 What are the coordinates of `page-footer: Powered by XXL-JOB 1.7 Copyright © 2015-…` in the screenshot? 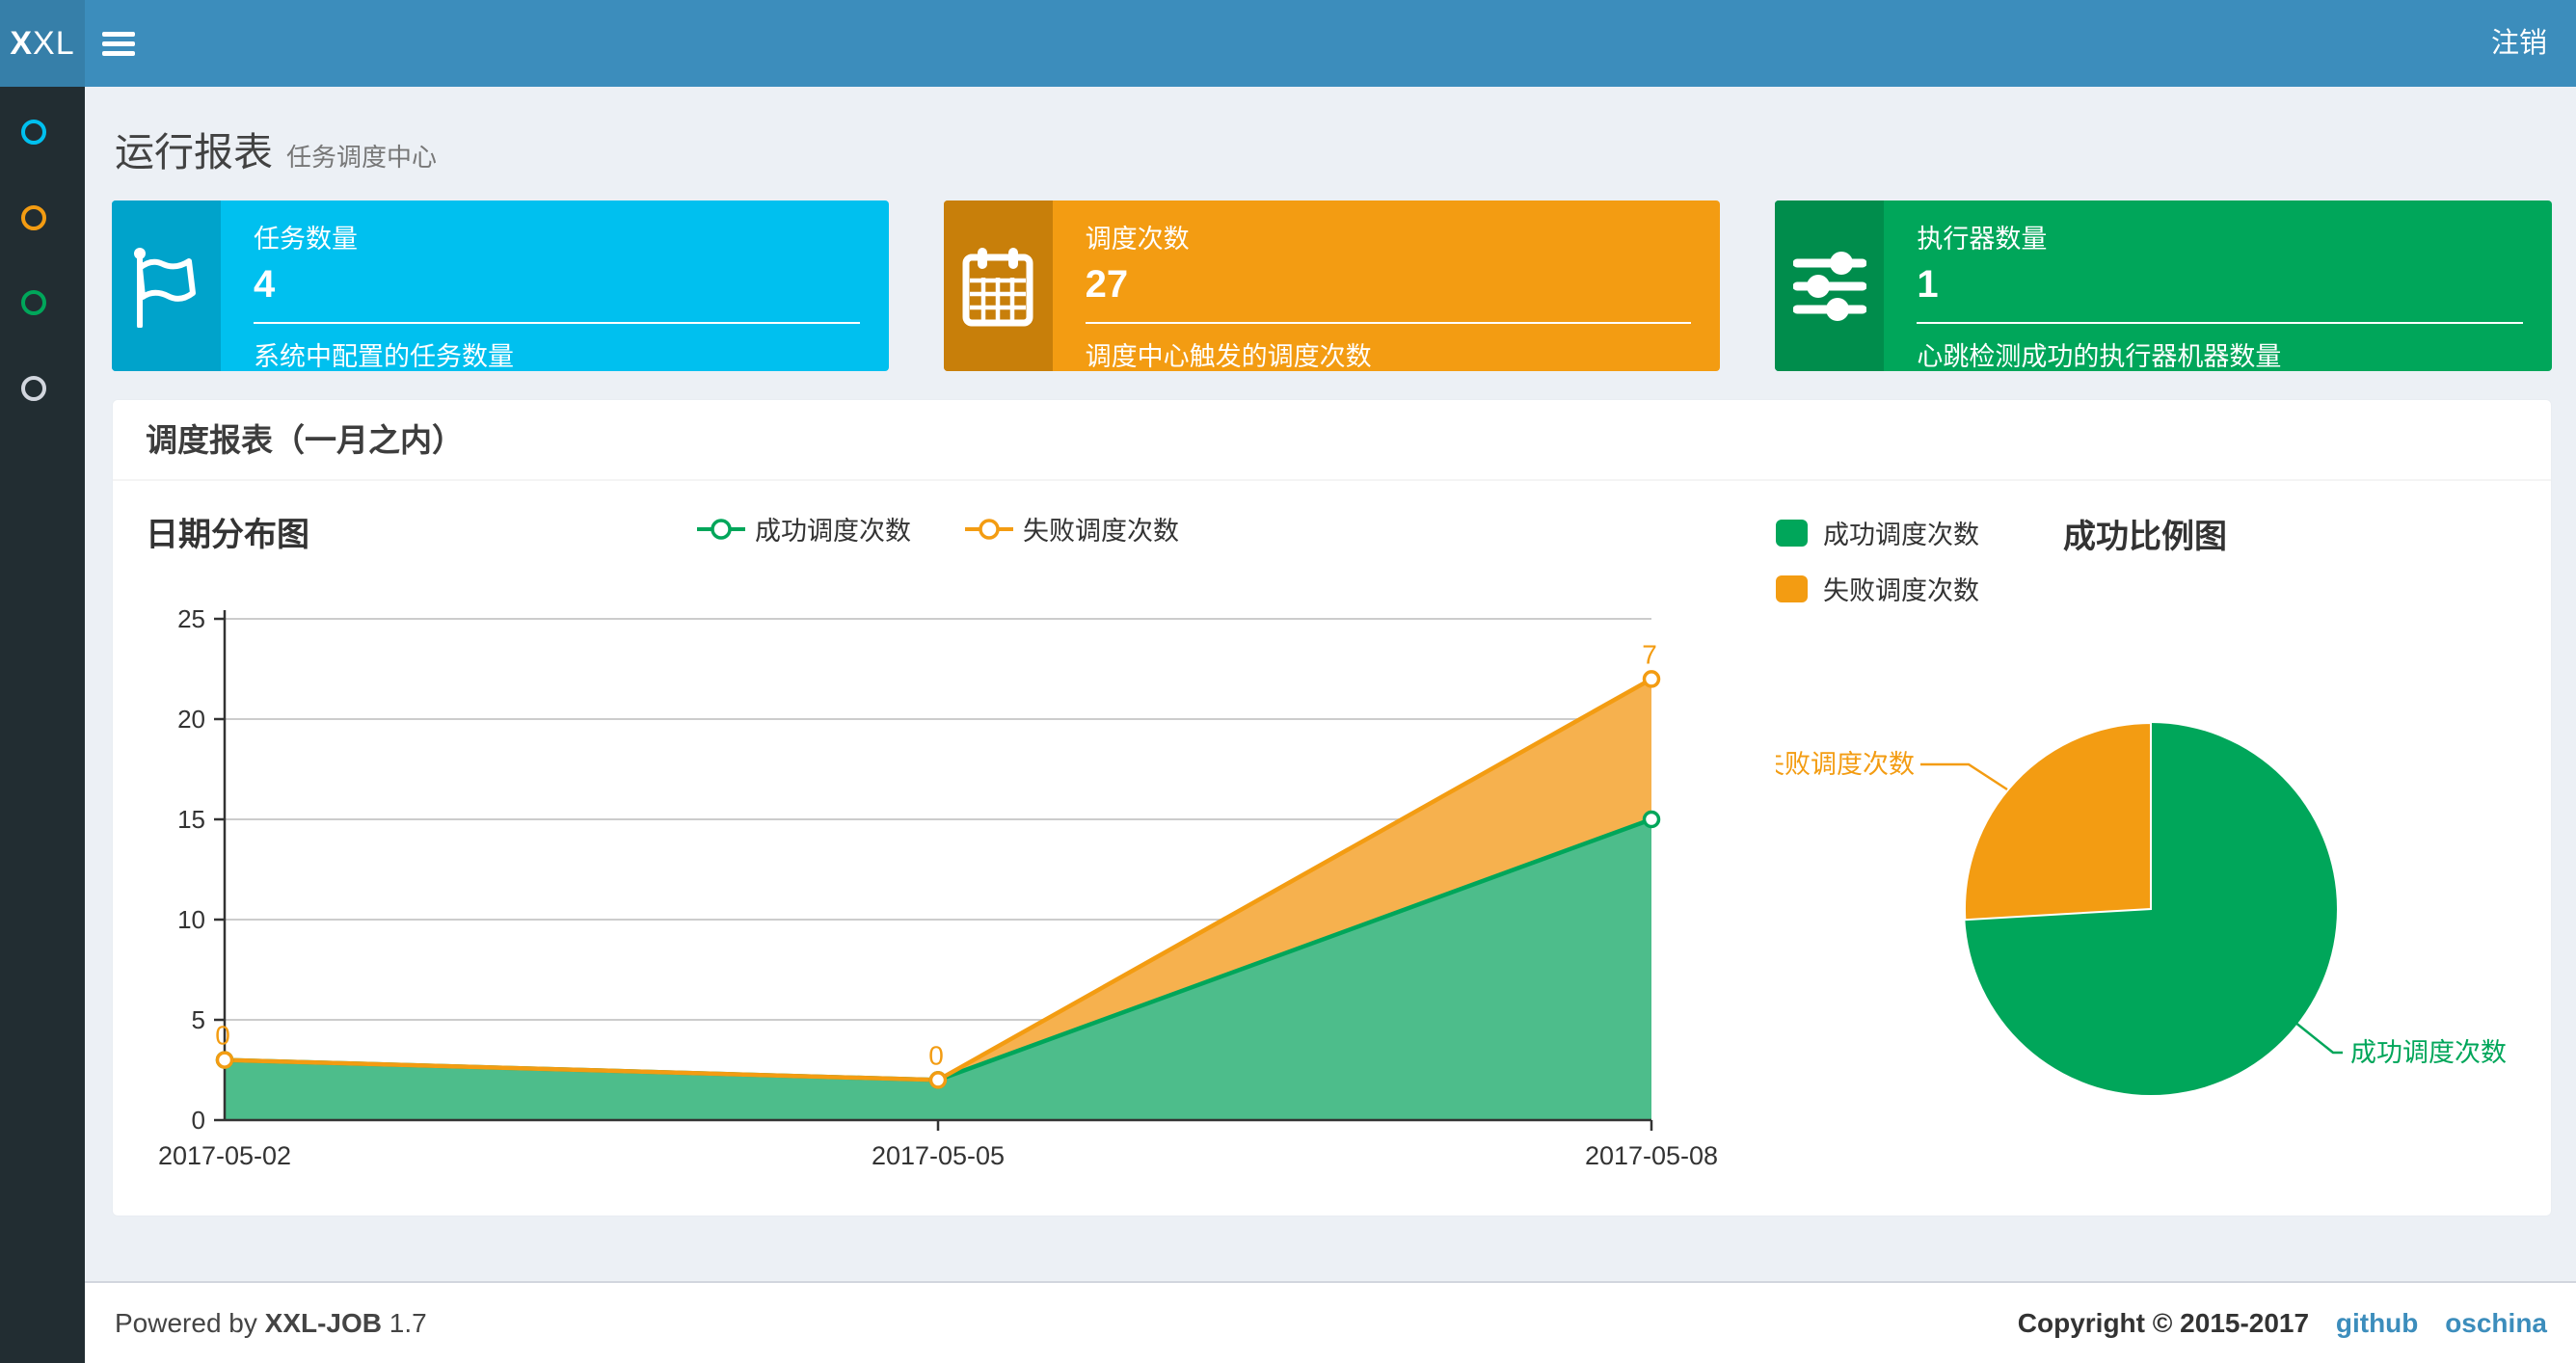 It's located at (1330, 1322).